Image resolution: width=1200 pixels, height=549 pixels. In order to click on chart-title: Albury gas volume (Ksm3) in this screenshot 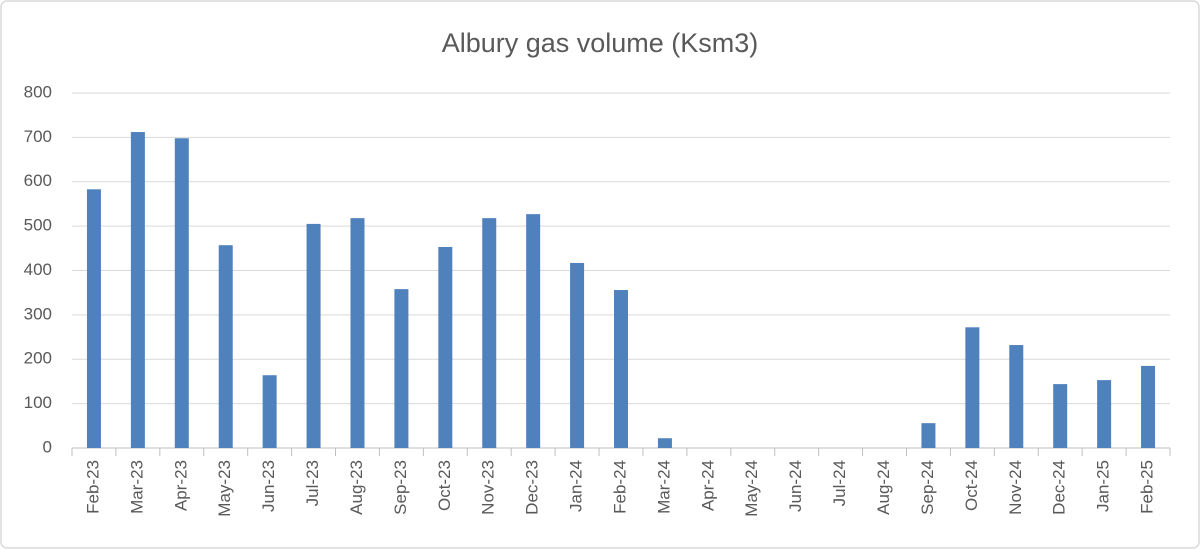, I will do `click(600, 43)`.